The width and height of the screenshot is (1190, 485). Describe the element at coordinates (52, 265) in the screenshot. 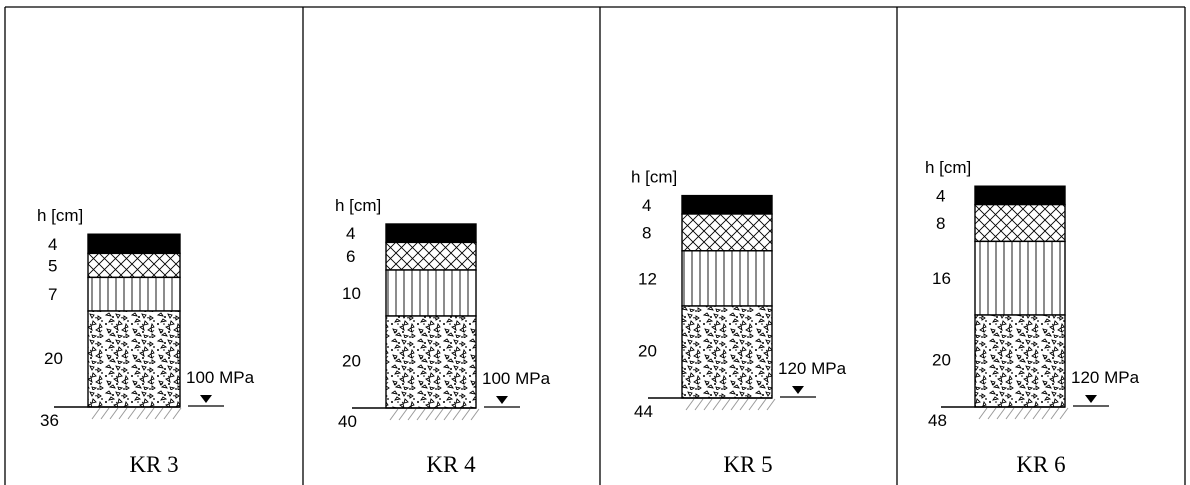

I see `layer-thickness-label: 5` at that location.